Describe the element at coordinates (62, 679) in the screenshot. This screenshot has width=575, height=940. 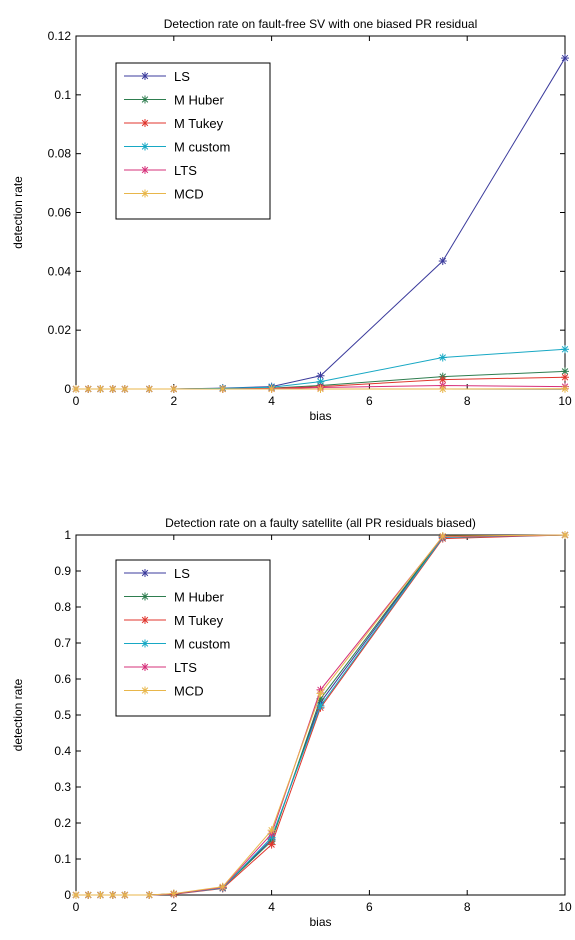
I see `y-tick-label: 0.6` at that location.